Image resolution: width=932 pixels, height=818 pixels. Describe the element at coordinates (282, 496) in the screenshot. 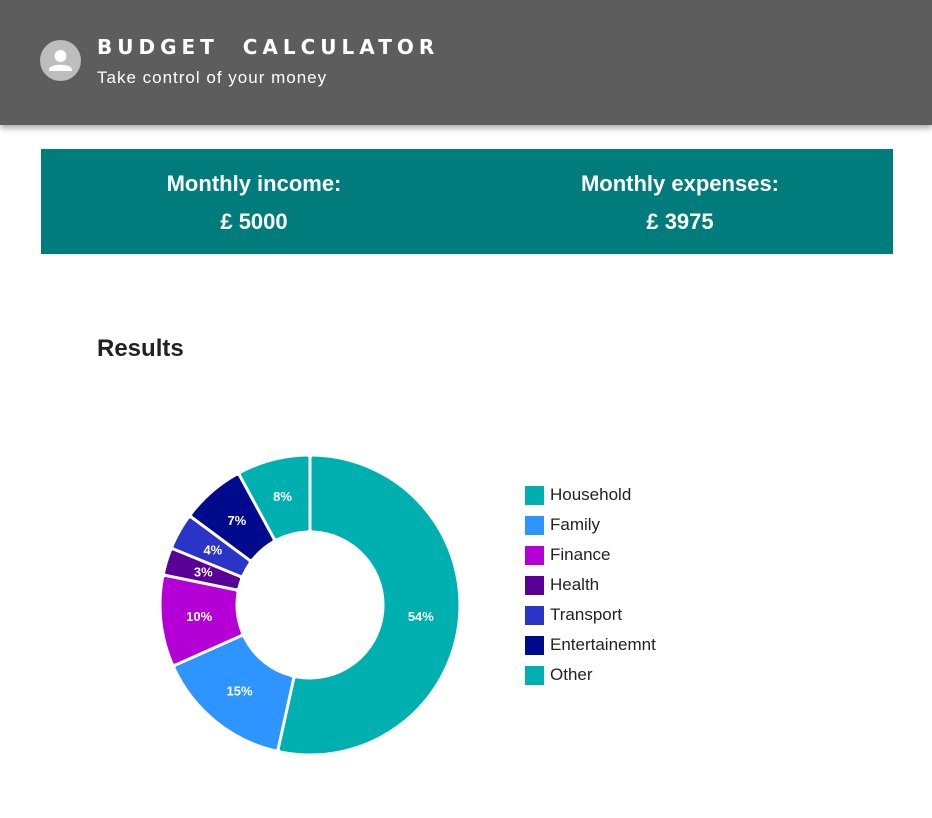

I see `slice-percent-label: 8%` at that location.